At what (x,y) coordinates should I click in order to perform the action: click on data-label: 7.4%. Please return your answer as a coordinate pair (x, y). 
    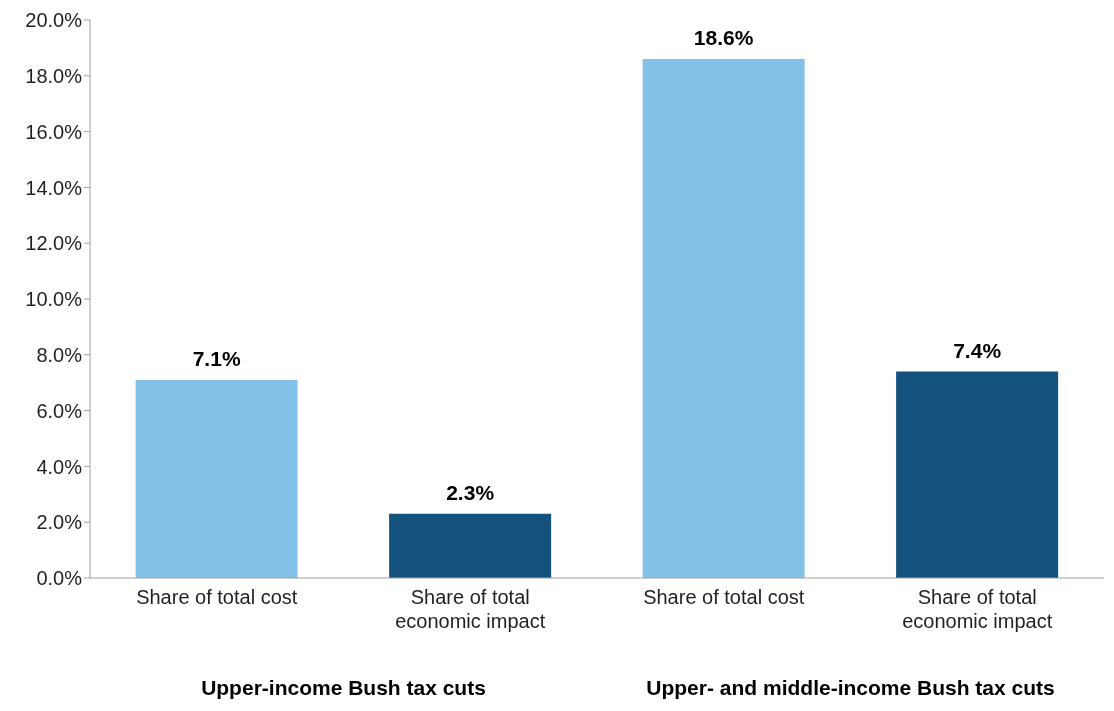
    Looking at the image, I should click on (977, 350).